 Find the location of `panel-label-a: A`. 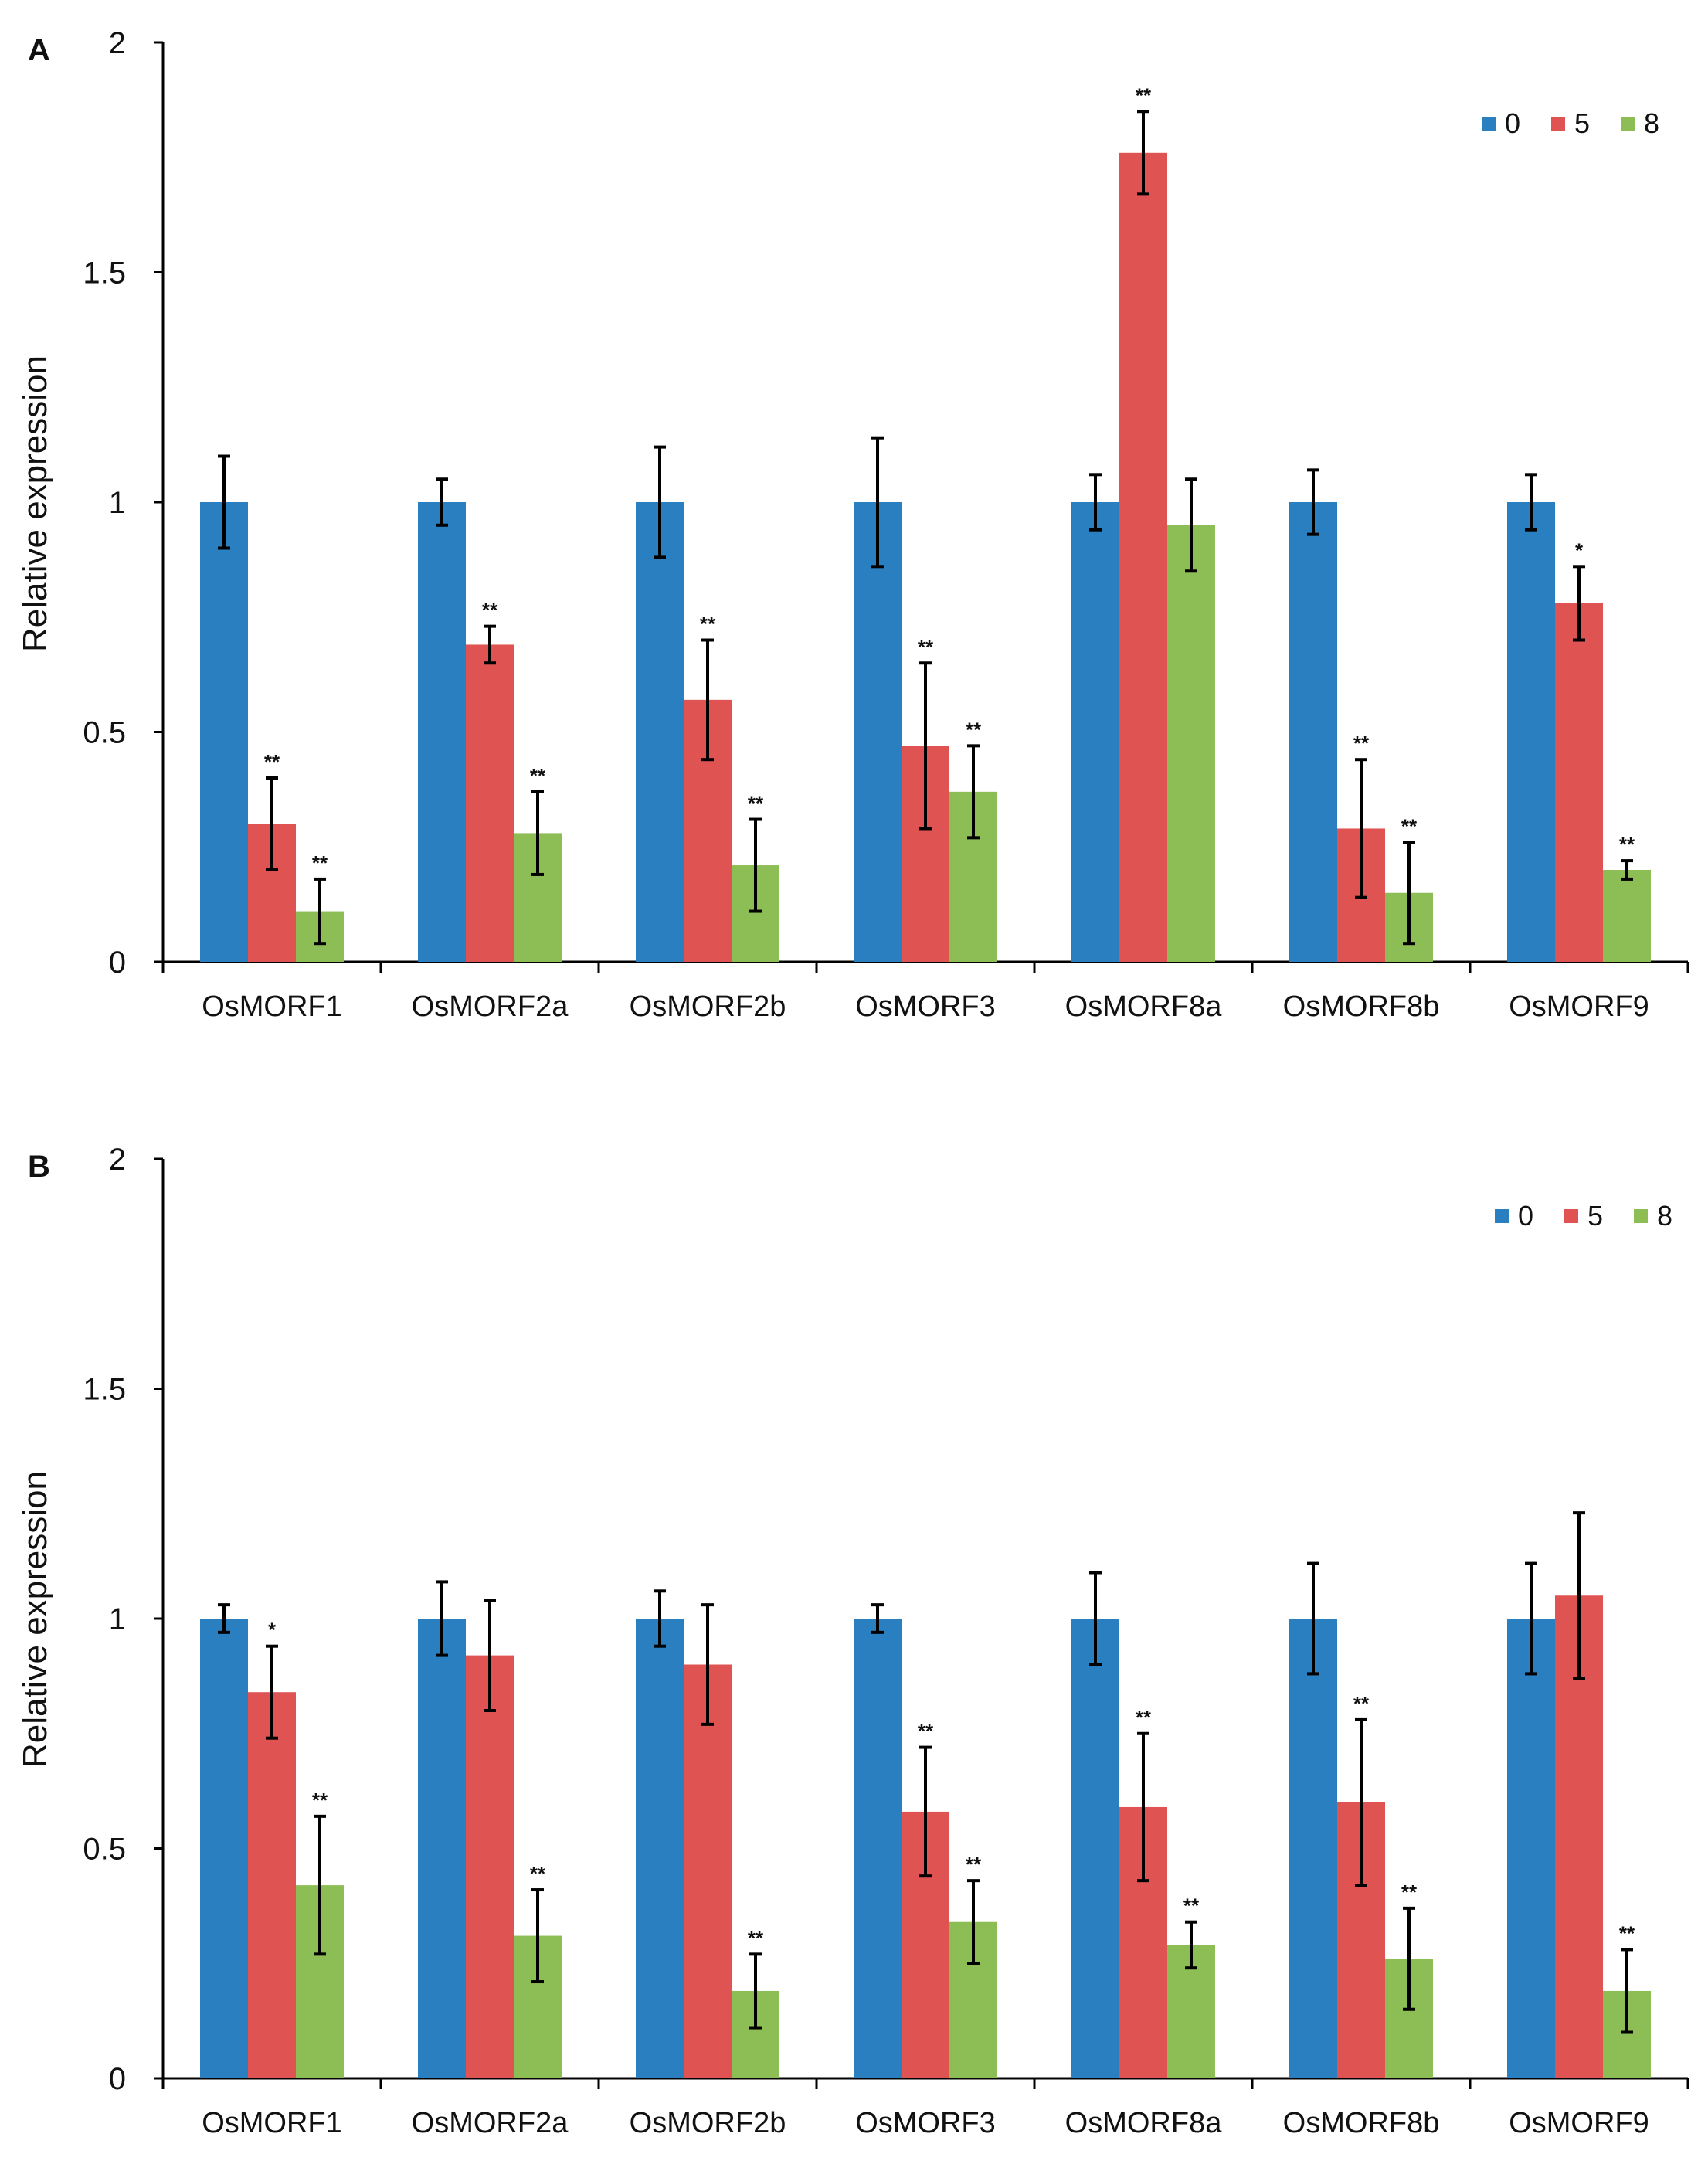

panel-label-a: A is located at coordinates (39, 50).